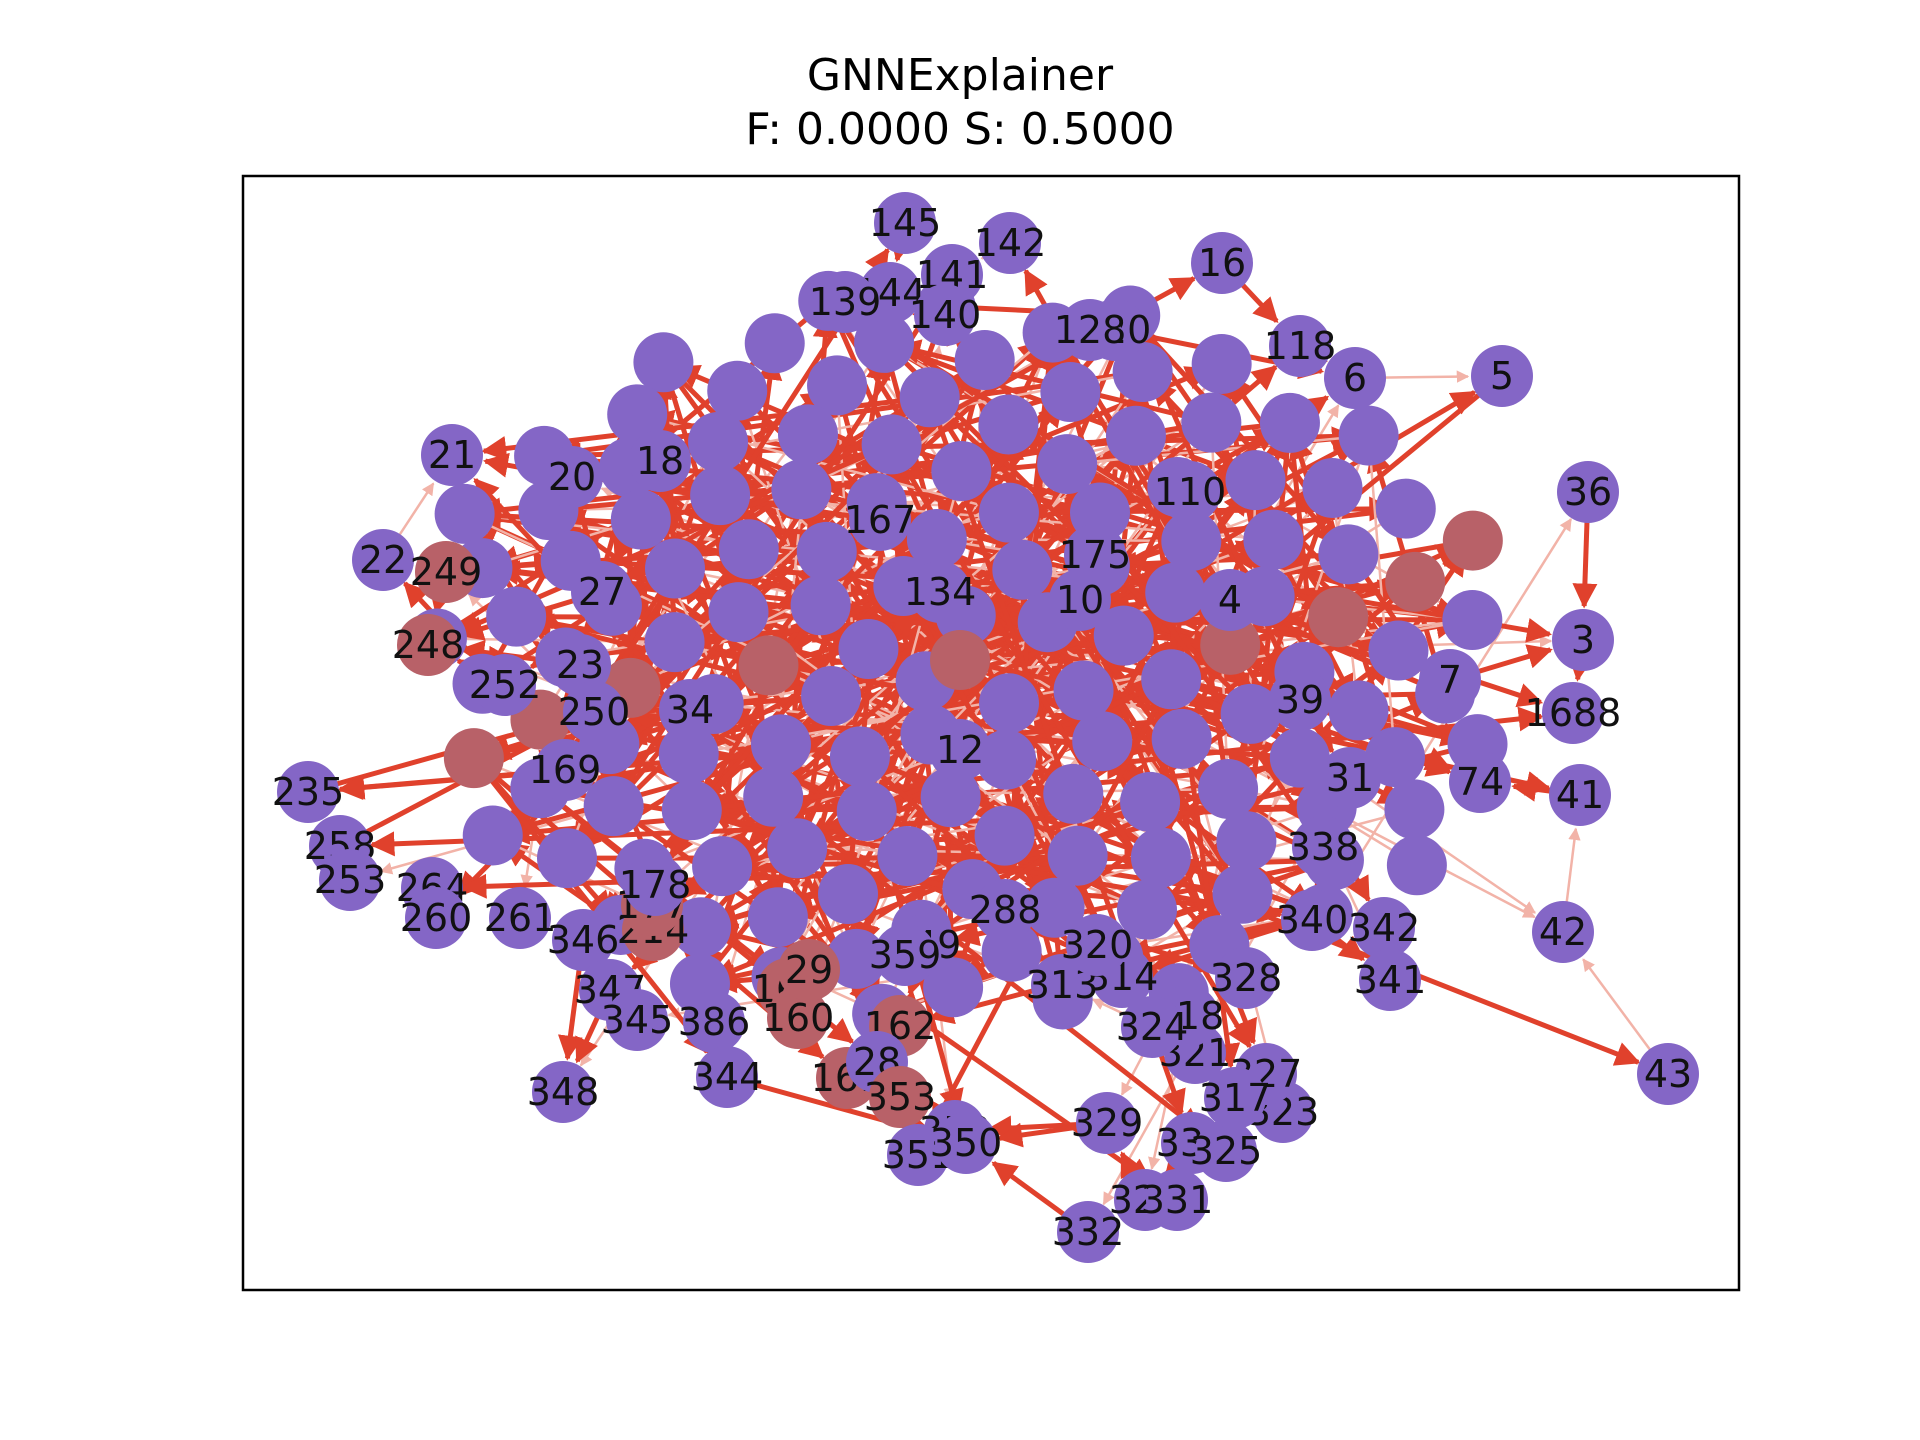 The width and height of the screenshot is (1920, 1440). I want to click on node-label: 12, so click(960, 750).